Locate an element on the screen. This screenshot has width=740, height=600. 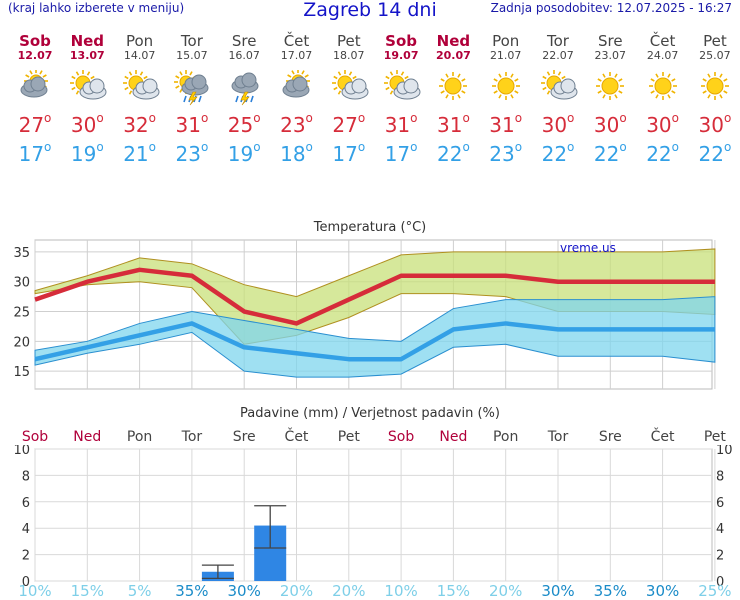
y-tick-label-right: 2 is located at coordinates (720, 556).